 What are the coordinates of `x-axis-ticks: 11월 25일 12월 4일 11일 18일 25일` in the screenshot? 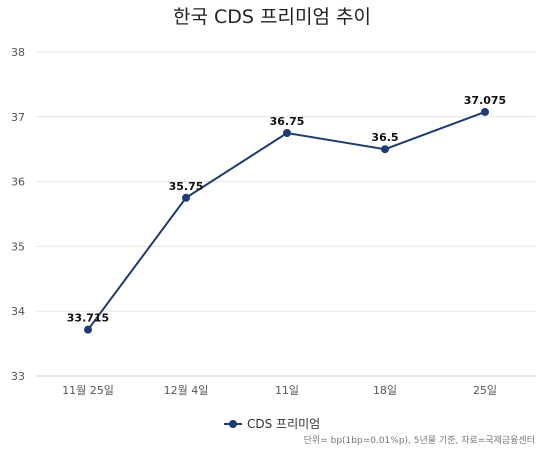 It's located at (279, 390).